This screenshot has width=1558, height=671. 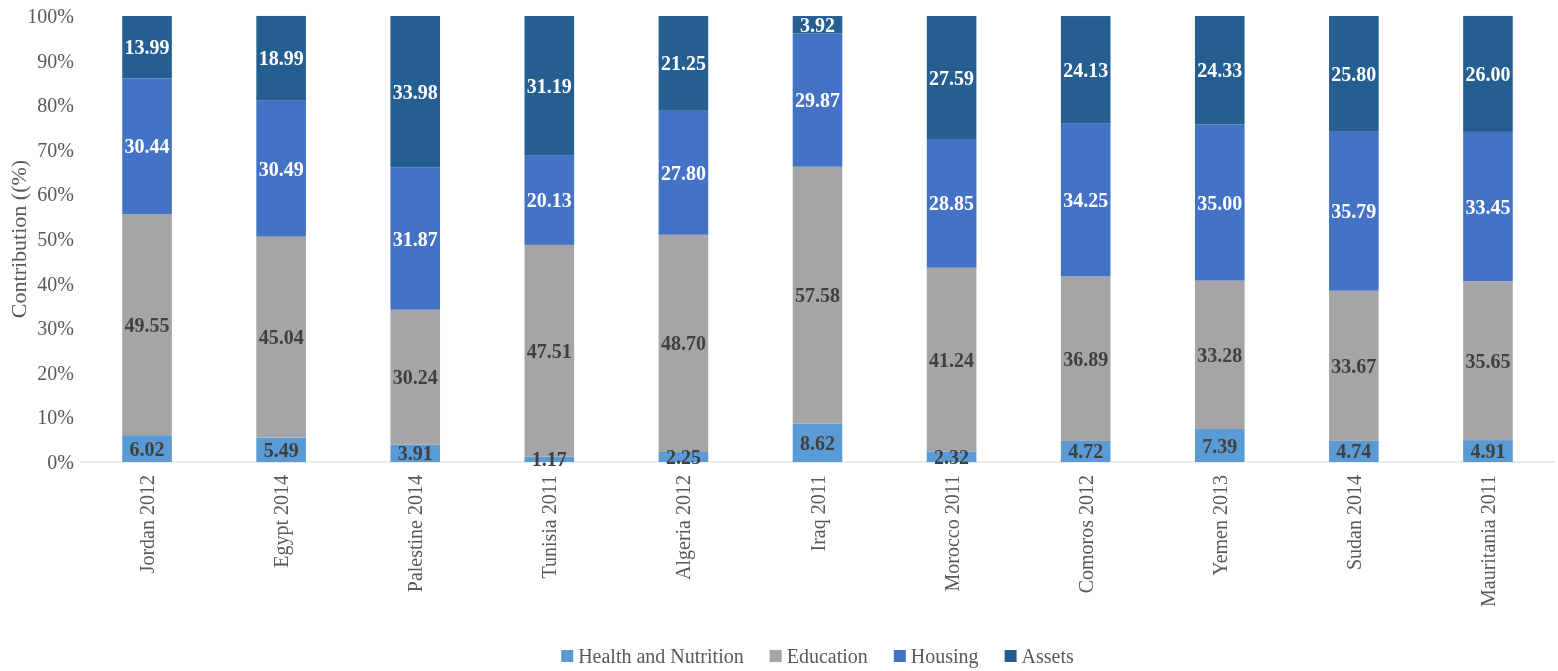 What do you see at coordinates (55, 105) in the screenshot?
I see `y-tick-label: 80%` at bounding box center [55, 105].